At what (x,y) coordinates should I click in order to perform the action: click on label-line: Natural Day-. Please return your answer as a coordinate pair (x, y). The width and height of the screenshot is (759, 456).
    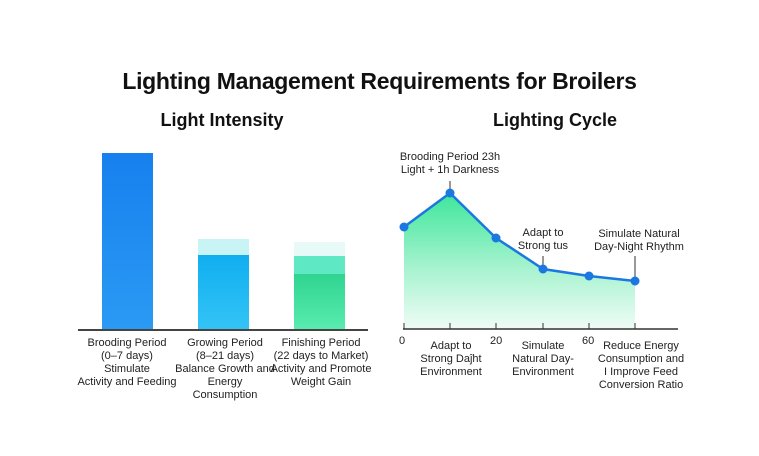
    Looking at the image, I should click on (543, 359).